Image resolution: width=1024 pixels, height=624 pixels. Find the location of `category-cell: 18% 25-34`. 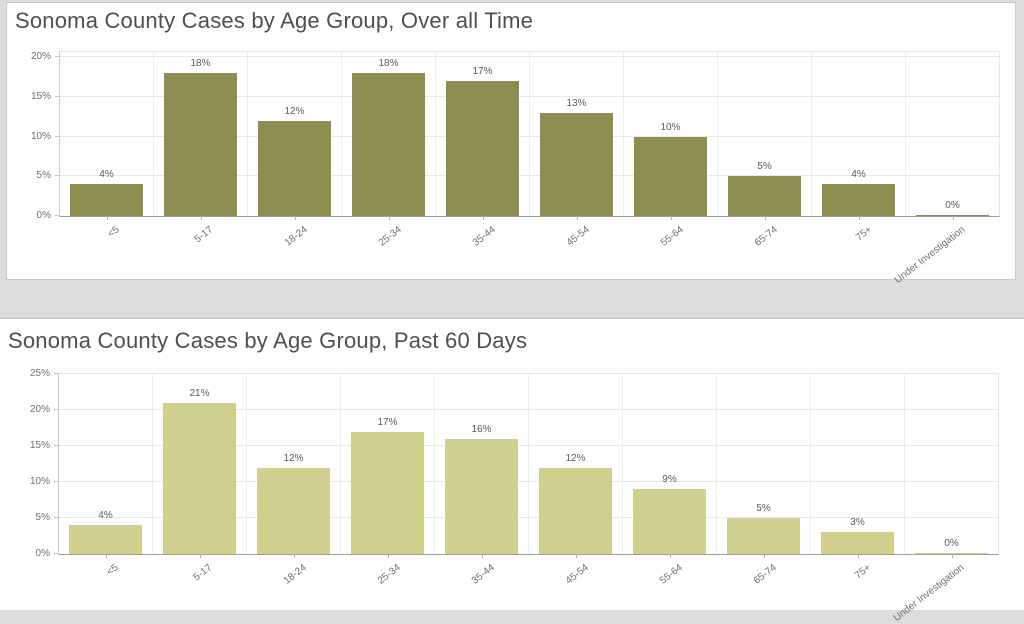

category-cell: 18% 25-34 is located at coordinates (388, 150).